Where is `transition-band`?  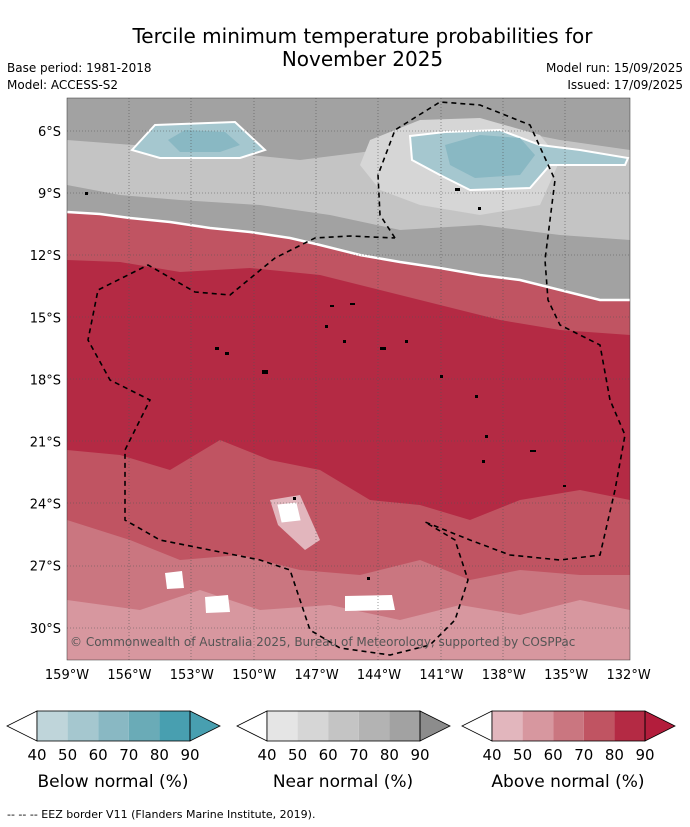
transition-band is located at coordinates (348, 271).